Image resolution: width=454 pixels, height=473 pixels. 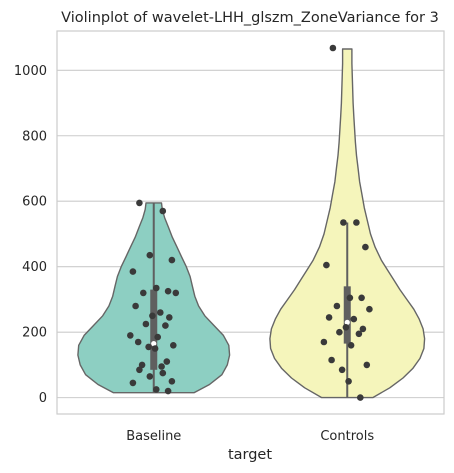 What do you see at coordinates (30, 235) in the screenshot?
I see `y-tick-labels: 0 200 400 600 800 1000` at bounding box center [30, 235].